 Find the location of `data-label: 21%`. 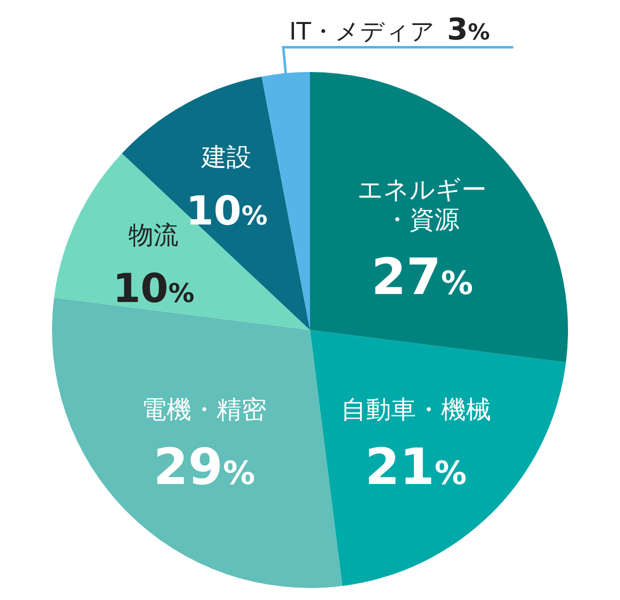

data-label: 21% is located at coordinates (415, 467).